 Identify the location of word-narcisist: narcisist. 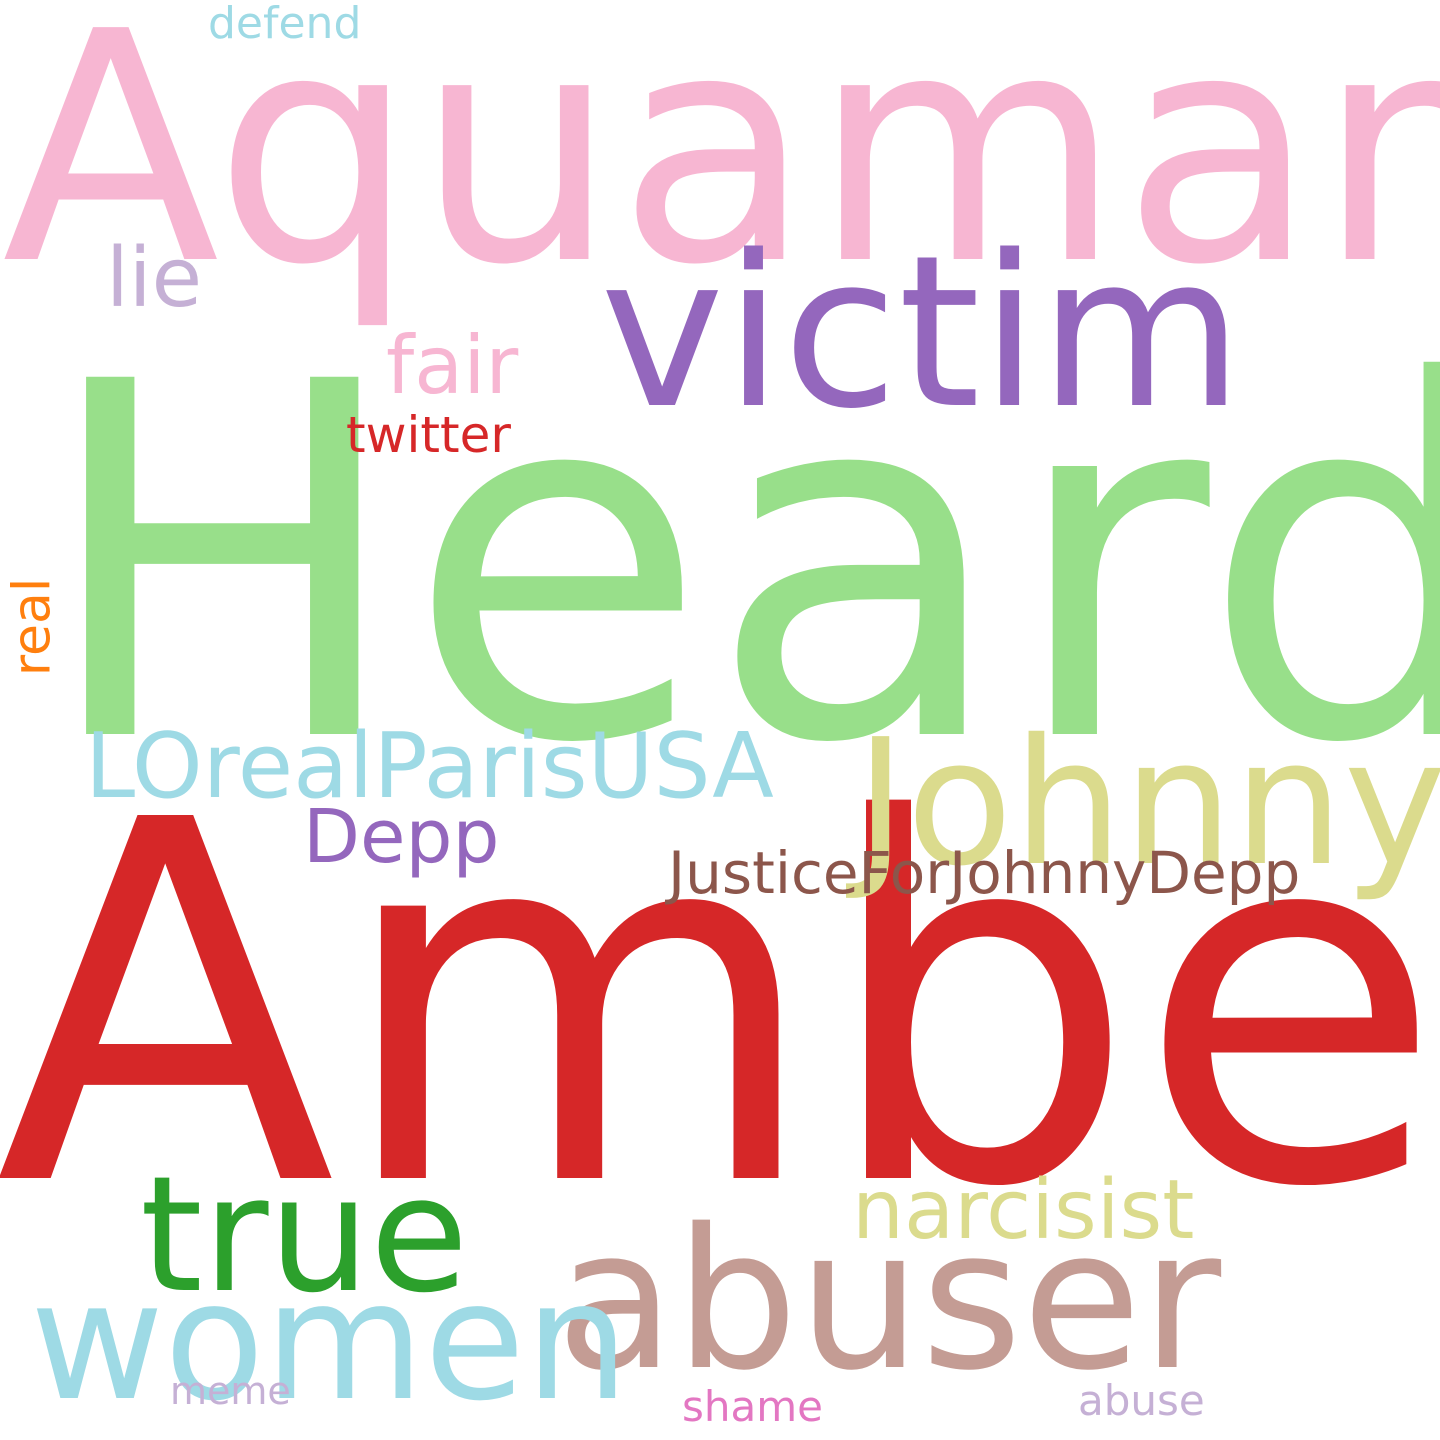
(1023, 1210).